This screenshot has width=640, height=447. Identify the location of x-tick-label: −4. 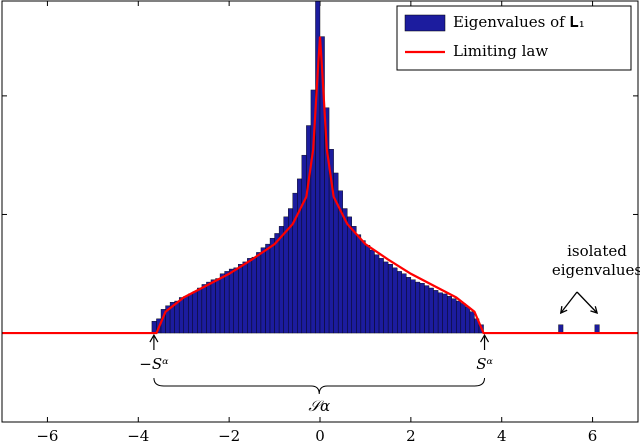
(138, 436).